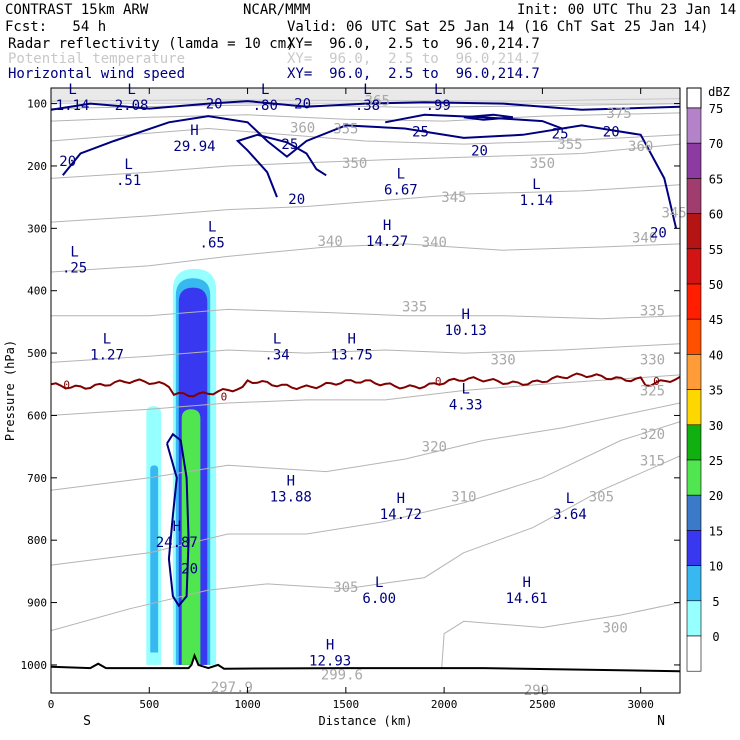 The image size is (740, 740). Describe the element at coordinates (438, 381) in the screenshot. I see `freezing-label-2: 0` at that location.